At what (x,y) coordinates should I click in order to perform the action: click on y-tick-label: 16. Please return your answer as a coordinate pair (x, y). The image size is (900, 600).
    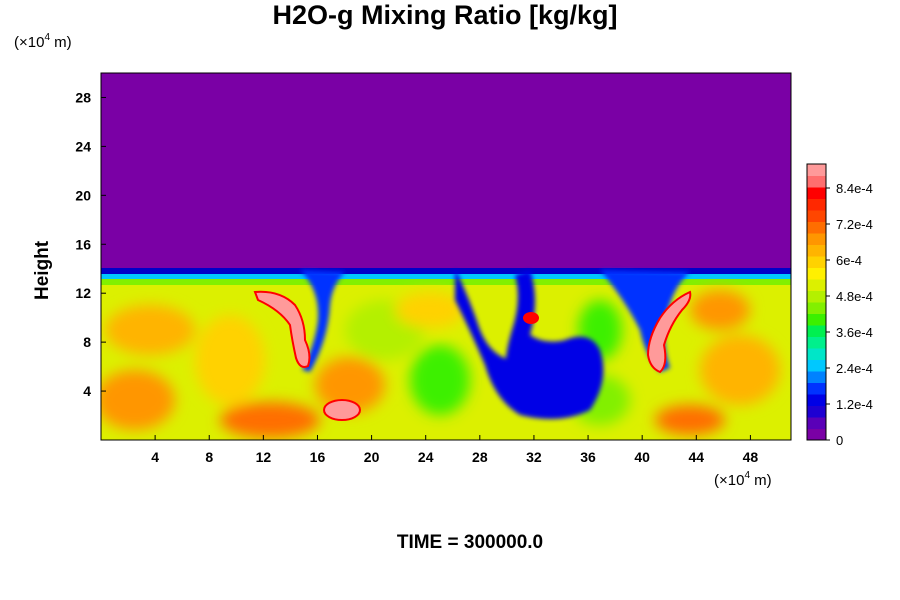
    Looking at the image, I should click on (83, 244).